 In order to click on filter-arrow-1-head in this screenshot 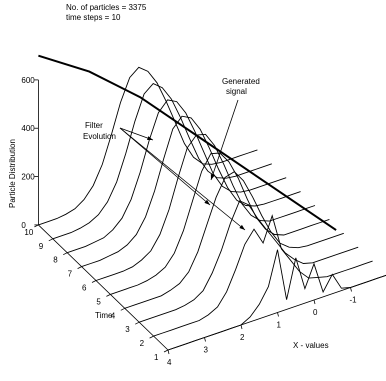, I will do `click(150, 138)`.